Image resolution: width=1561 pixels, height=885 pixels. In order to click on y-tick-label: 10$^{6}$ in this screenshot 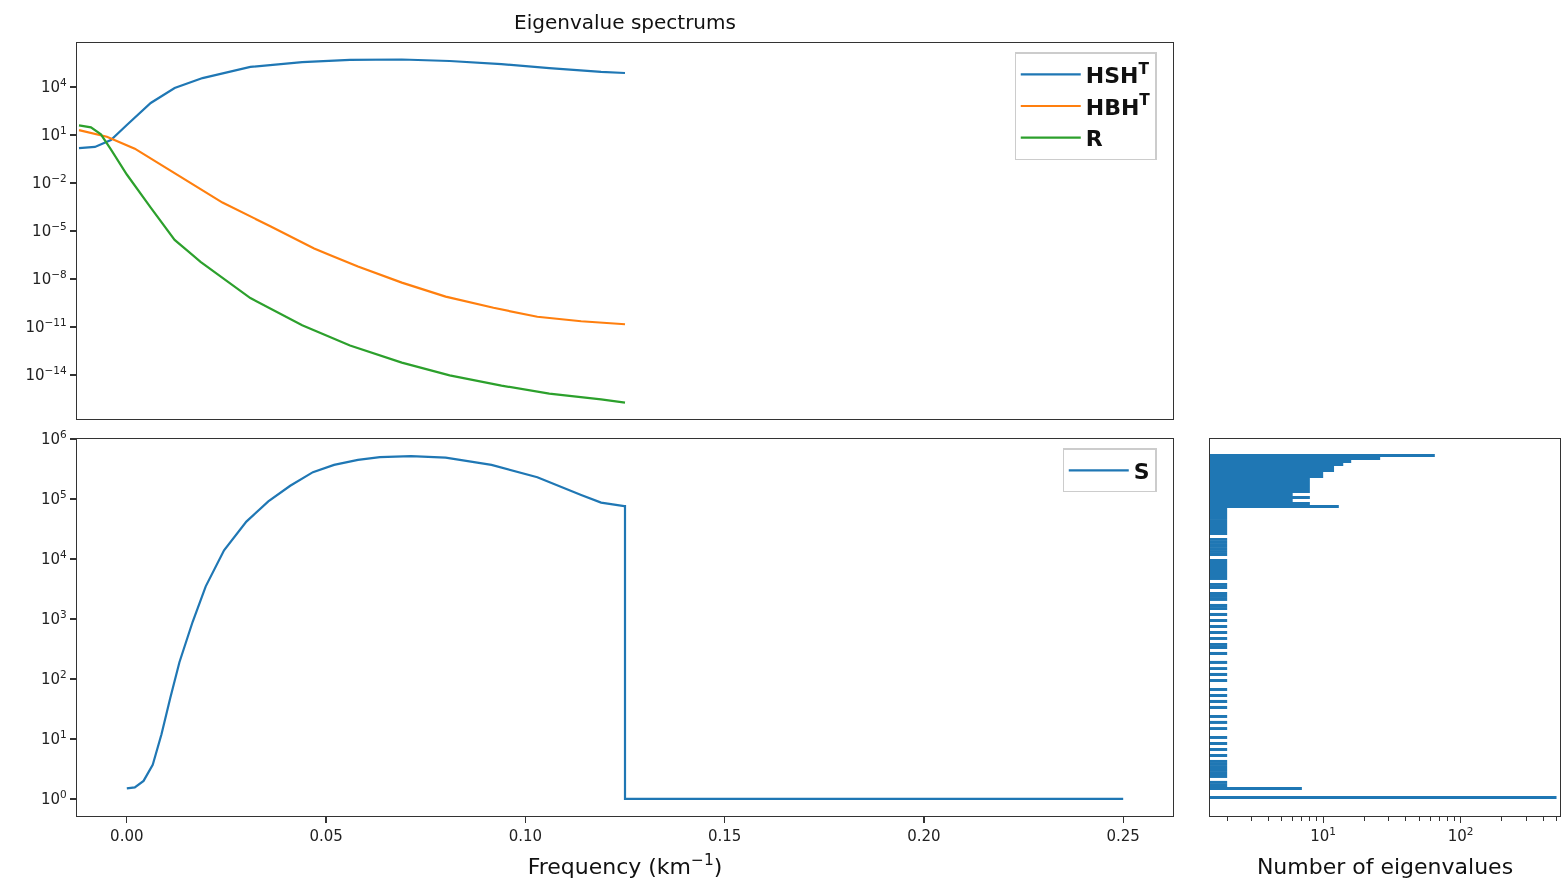, I will do `click(54, 438)`.